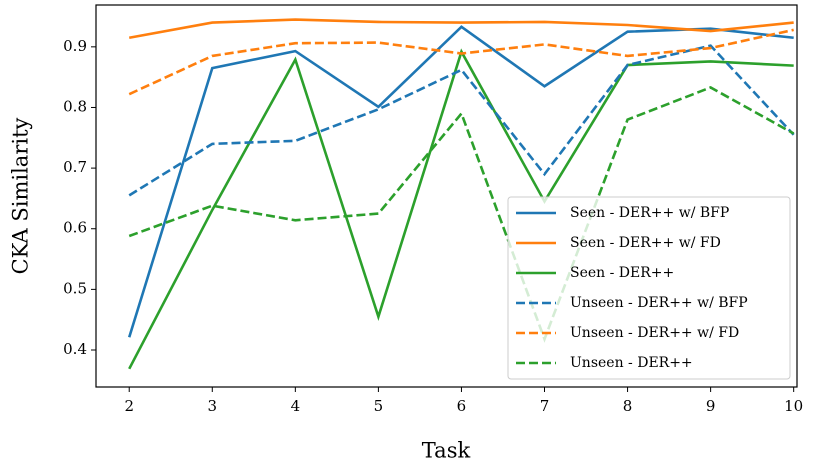  Describe the element at coordinates (631, 363) in the screenshot. I see `legend-label: Unseen - DER++` at that location.